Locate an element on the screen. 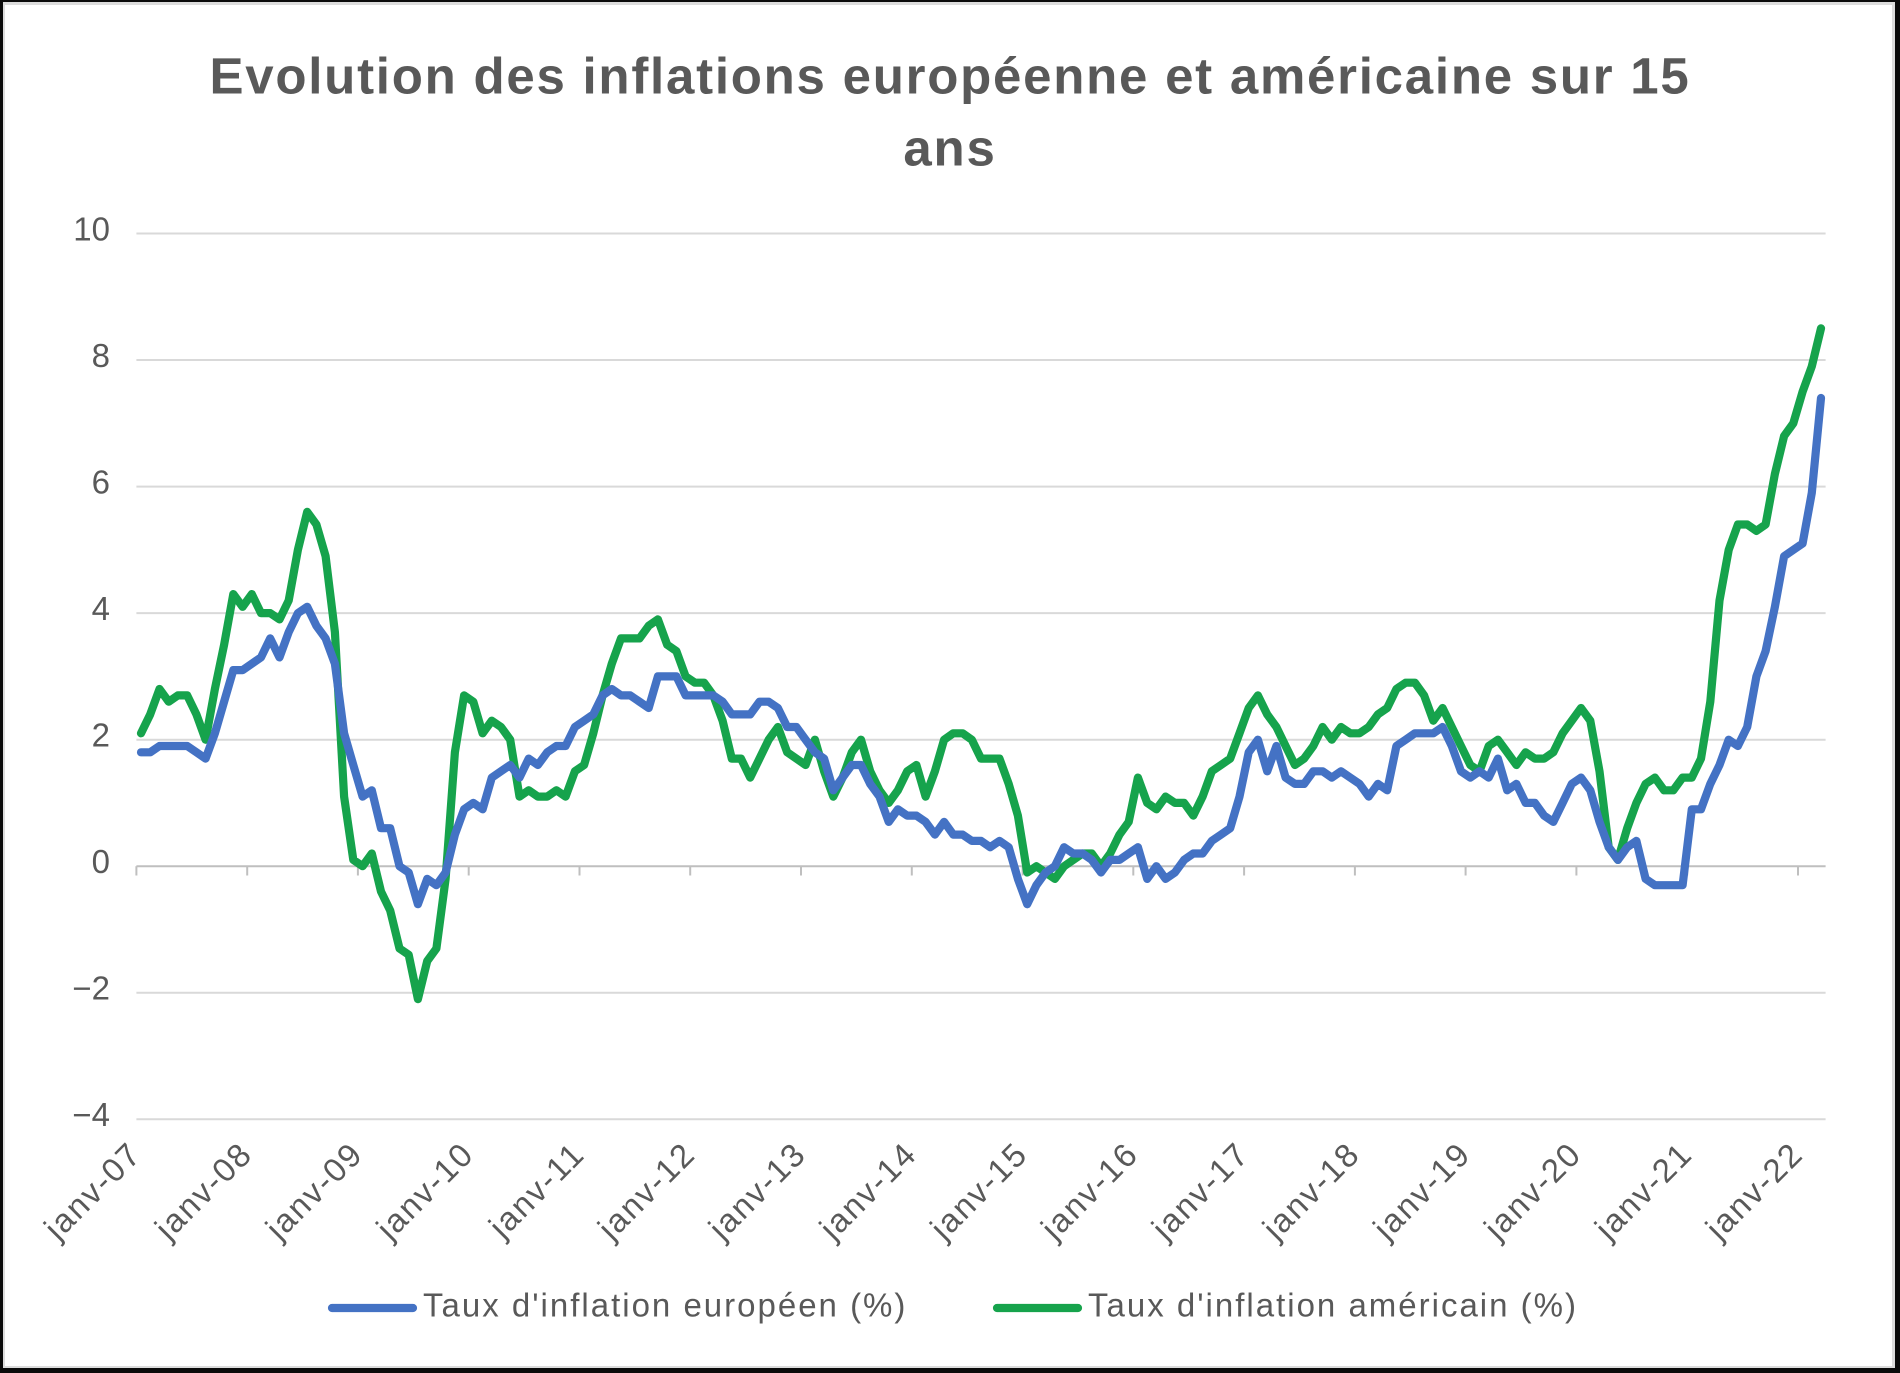 This screenshot has width=1900, height=1373. svg-text: 0 is located at coordinates (101, 861).